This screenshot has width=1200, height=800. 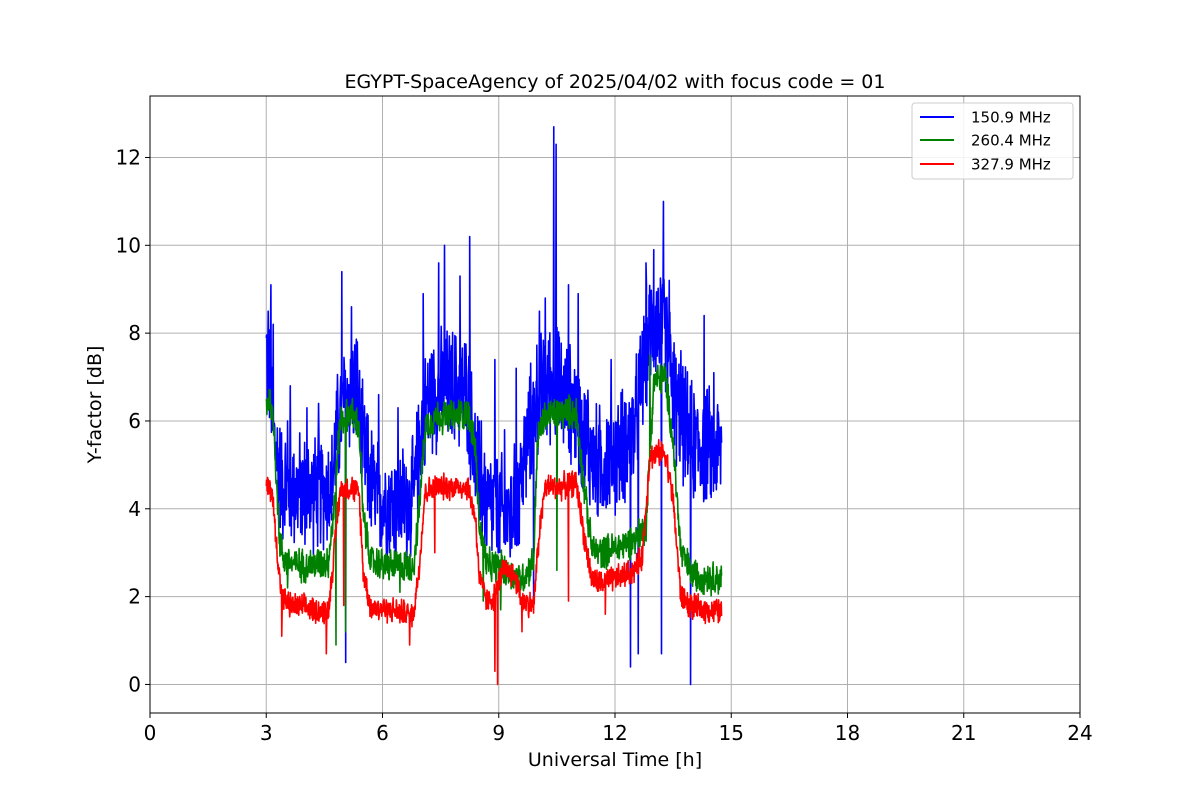 What do you see at coordinates (266, 733) in the screenshot?
I see `x-tick-label: 3` at bounding box center [266, 733].